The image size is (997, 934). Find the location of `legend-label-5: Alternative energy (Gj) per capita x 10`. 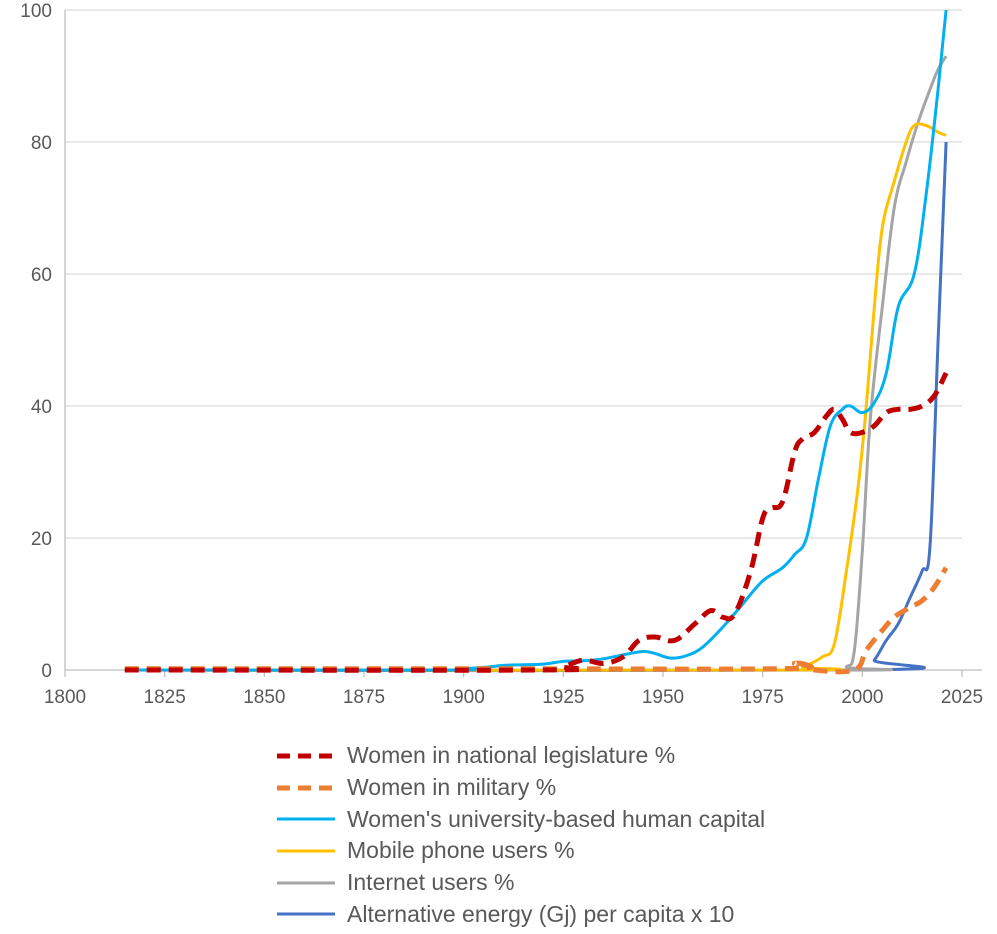

legend-label-5: Alternative energy (Gj) per capita x 10 is located at coordinates (541, 913).